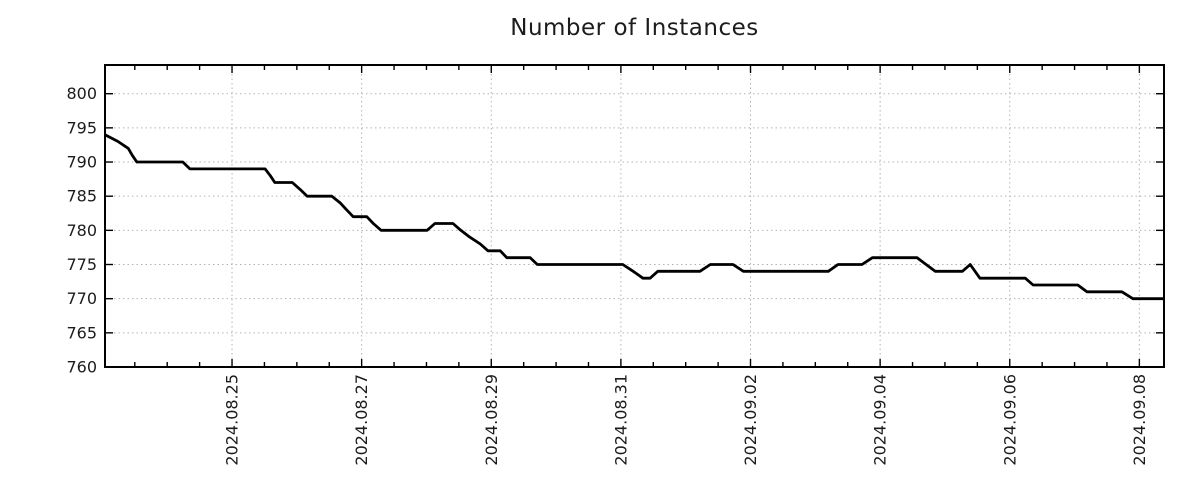 The height and width of the screenshot is (500, 1200). What do you see at coordinates (361, 420) in the screenshot?
I see `x-tick-label: 2024.08.27` at bounding box center [361, 420].